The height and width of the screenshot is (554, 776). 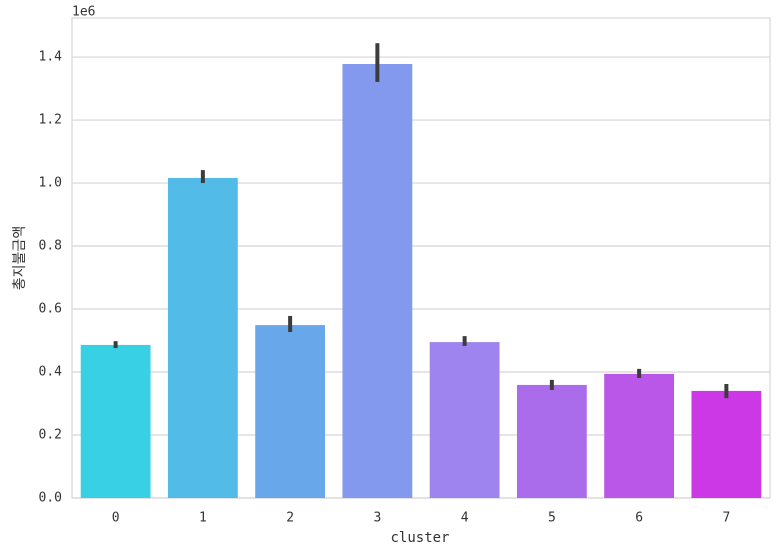 I want to click on y-tick-label: 1.2, so click(x=50, y=120).